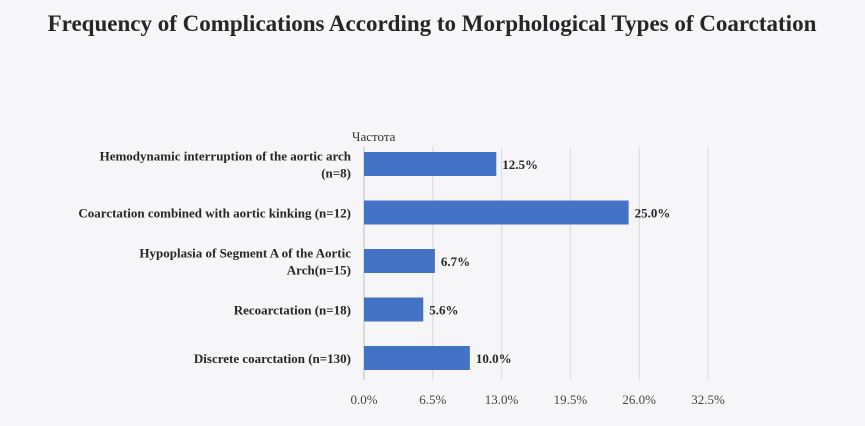 This screenshot has width=865, height=426. What do you see at coordinates (443, 310) in the screenshot?
I see `data-label: 5.6%` at bounding box center [443, 310].